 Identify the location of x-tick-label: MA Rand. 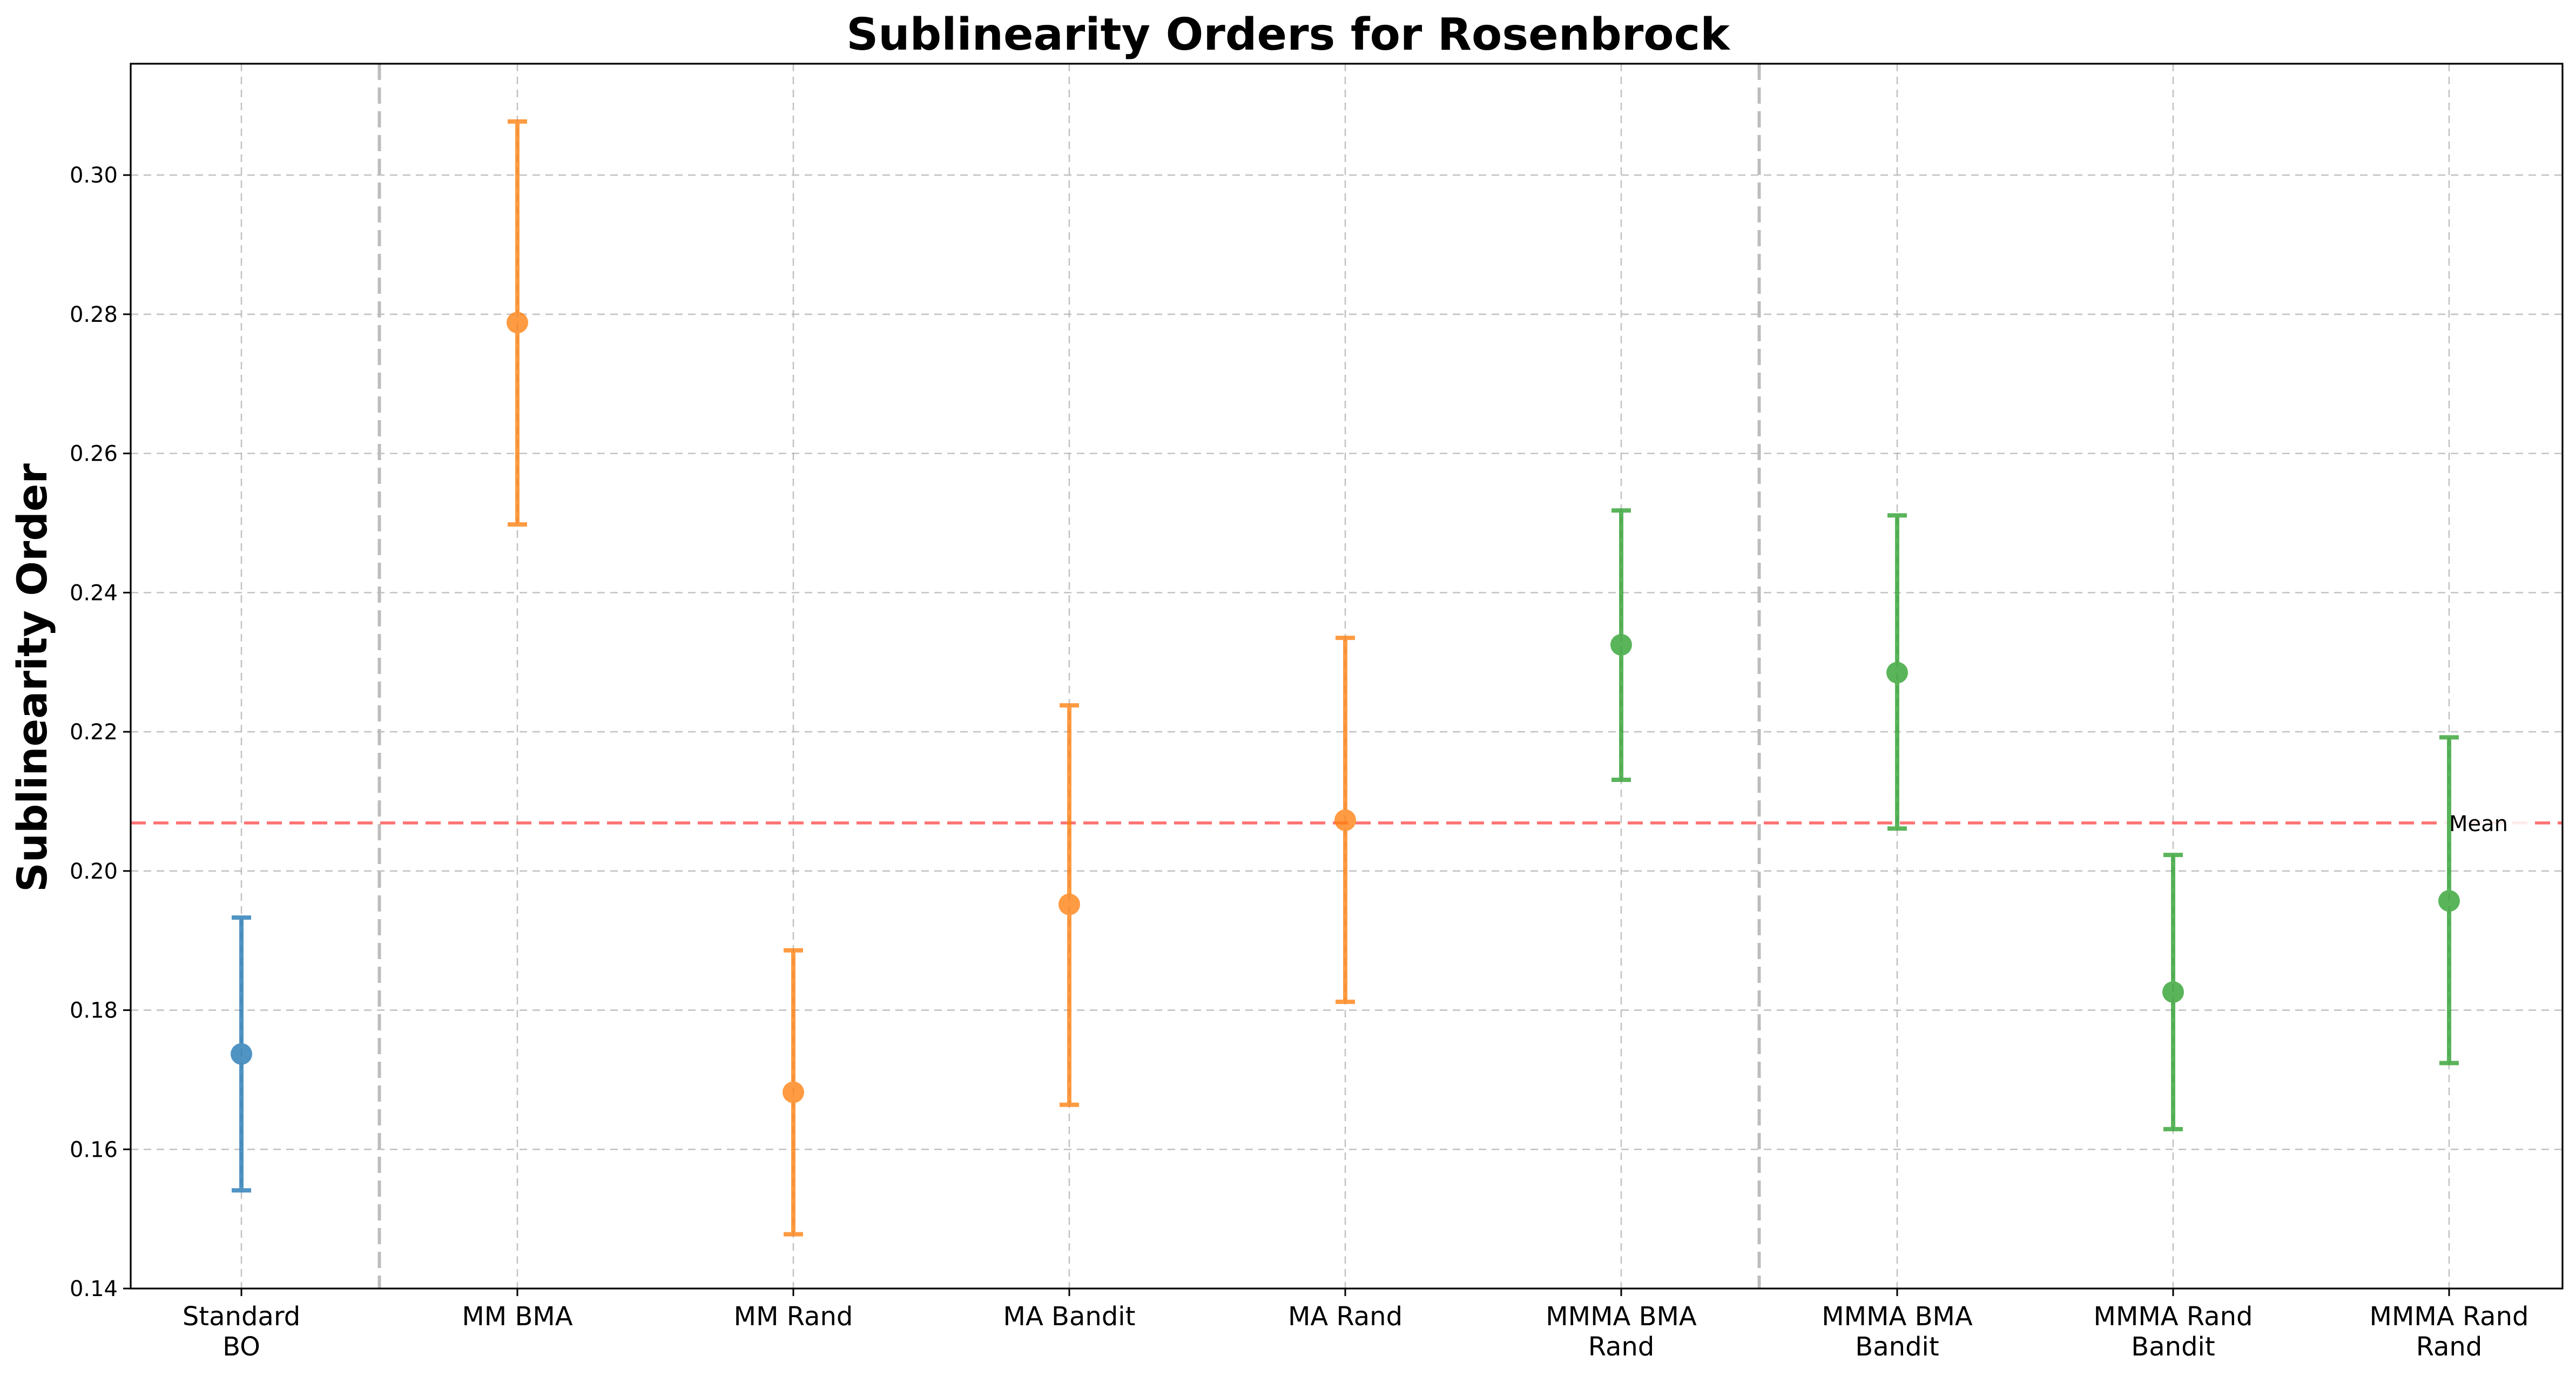
(1345, 1316).